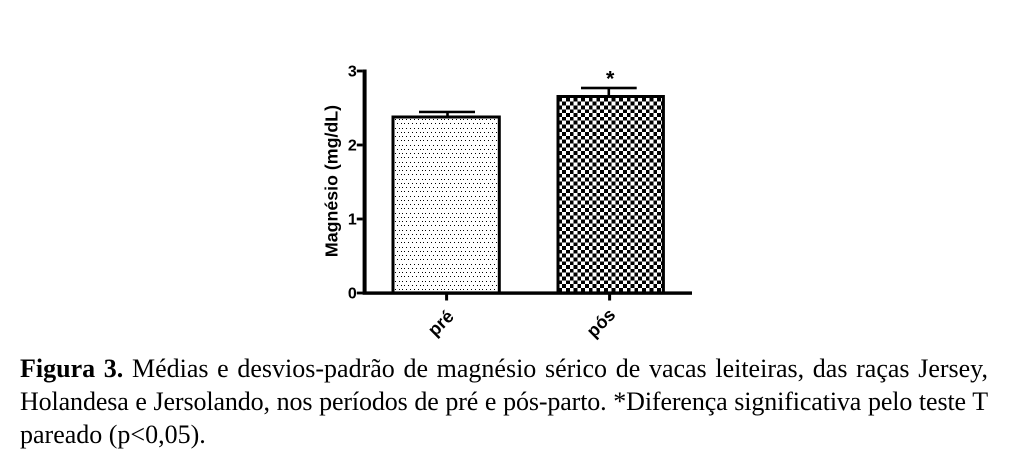 This screenshot has width=1010, height=474. What do you see at coordinates (352, 72) in the screenshot?
I see `svg-text: 3` at bounding box center [352, 72].